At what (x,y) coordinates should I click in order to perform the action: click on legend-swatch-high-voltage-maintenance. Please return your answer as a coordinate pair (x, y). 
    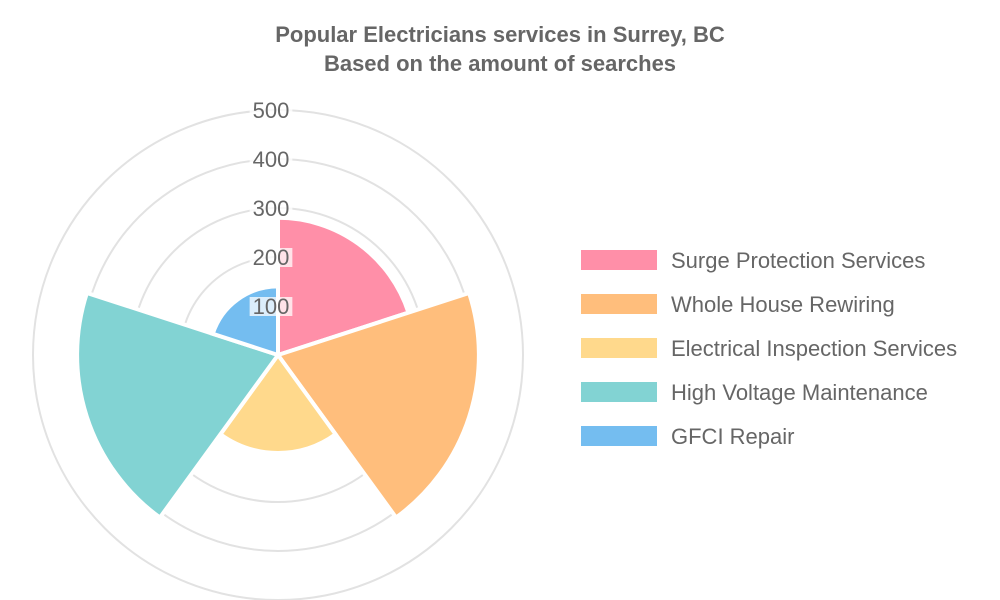
    Looking at the image, I should click on (619, 392).